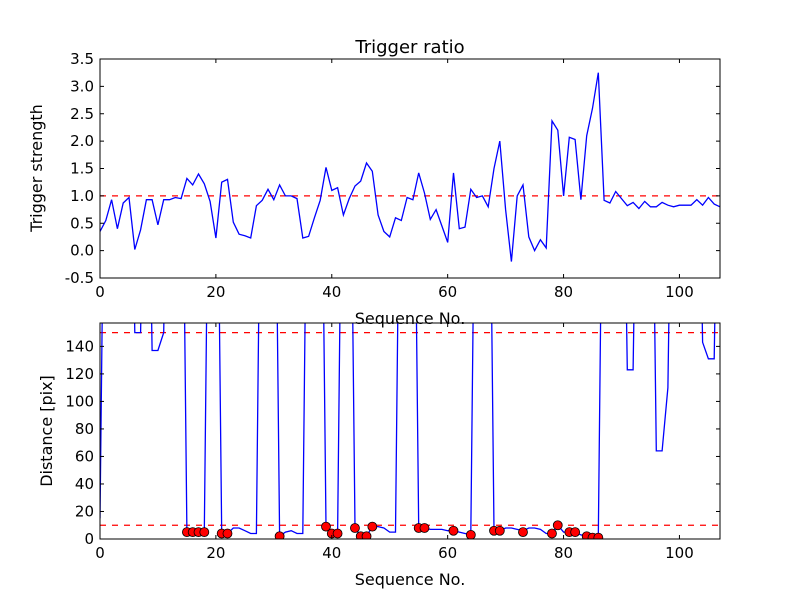  I want to click on bottom-xtick-label: 40, so click(331, 553).